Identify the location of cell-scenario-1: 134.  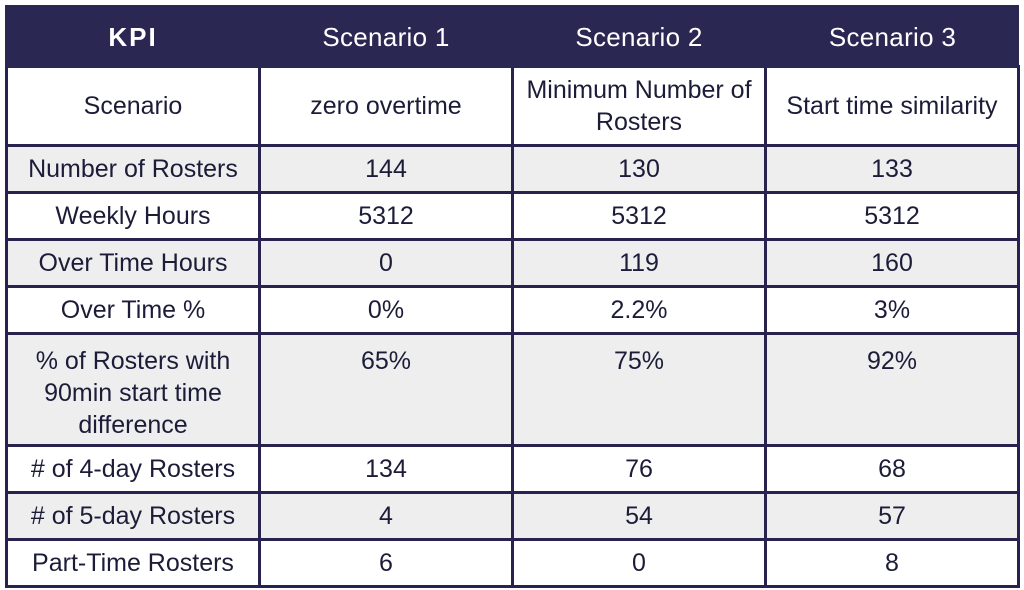
(386, 469).